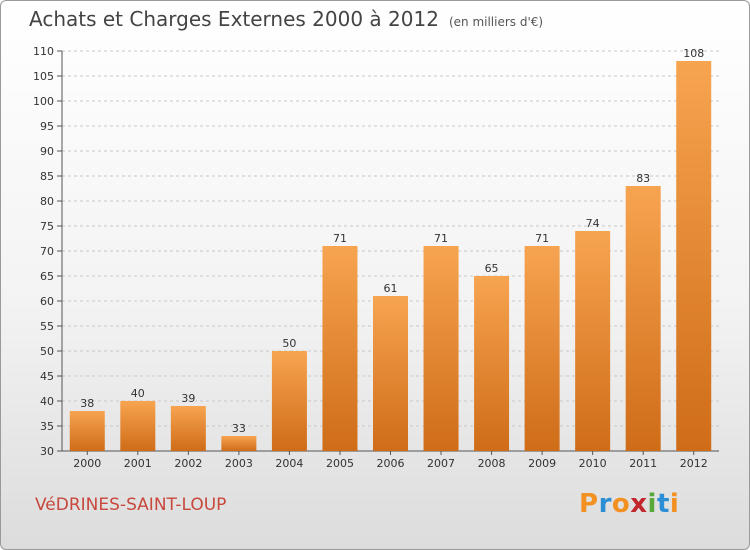 This screenshot has width=750, height=550. I want to click on y-tick-label: 95, so click(47, 126).